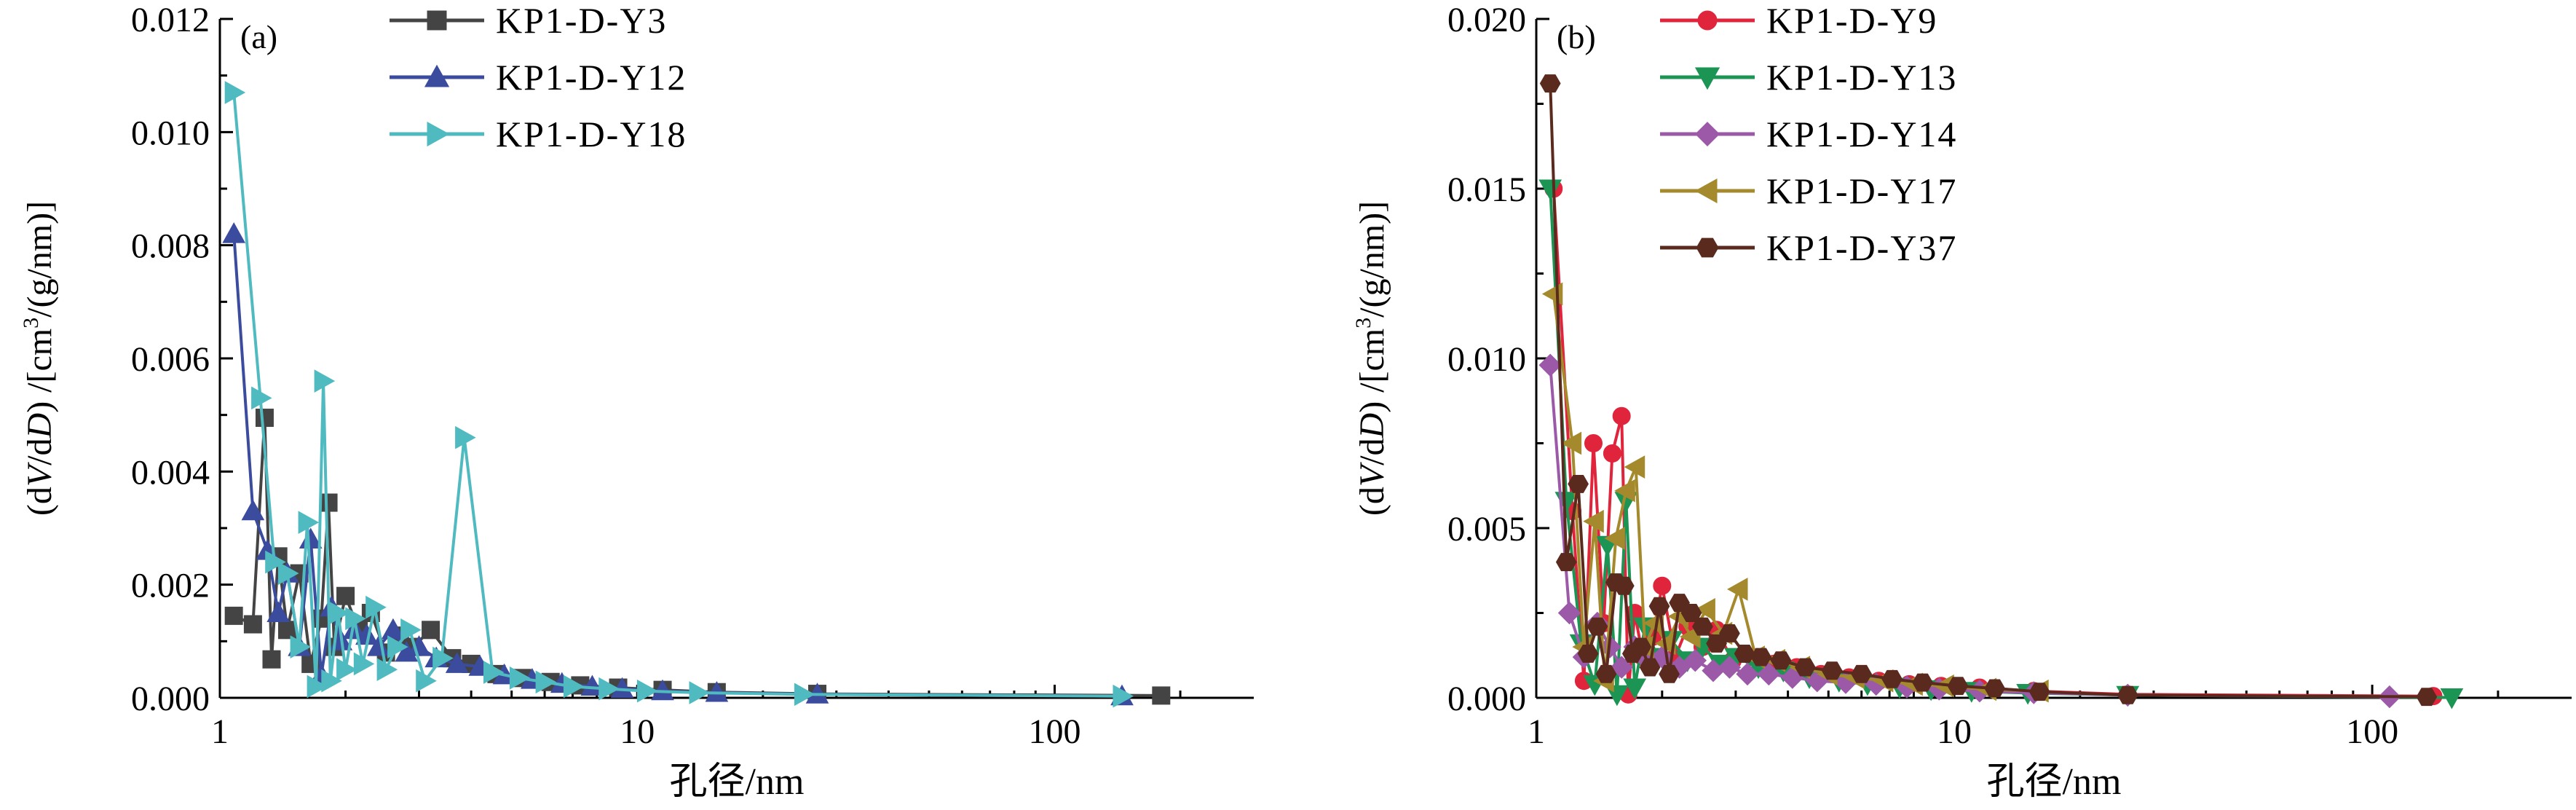 The width and height of the screenshot is (2576, 810). Describe the element at coordinates (538, 77) in the screenshot. I see `legend: KP1-D-Y3 KP1-D-Y12 KP1-D-Y18` at that location.